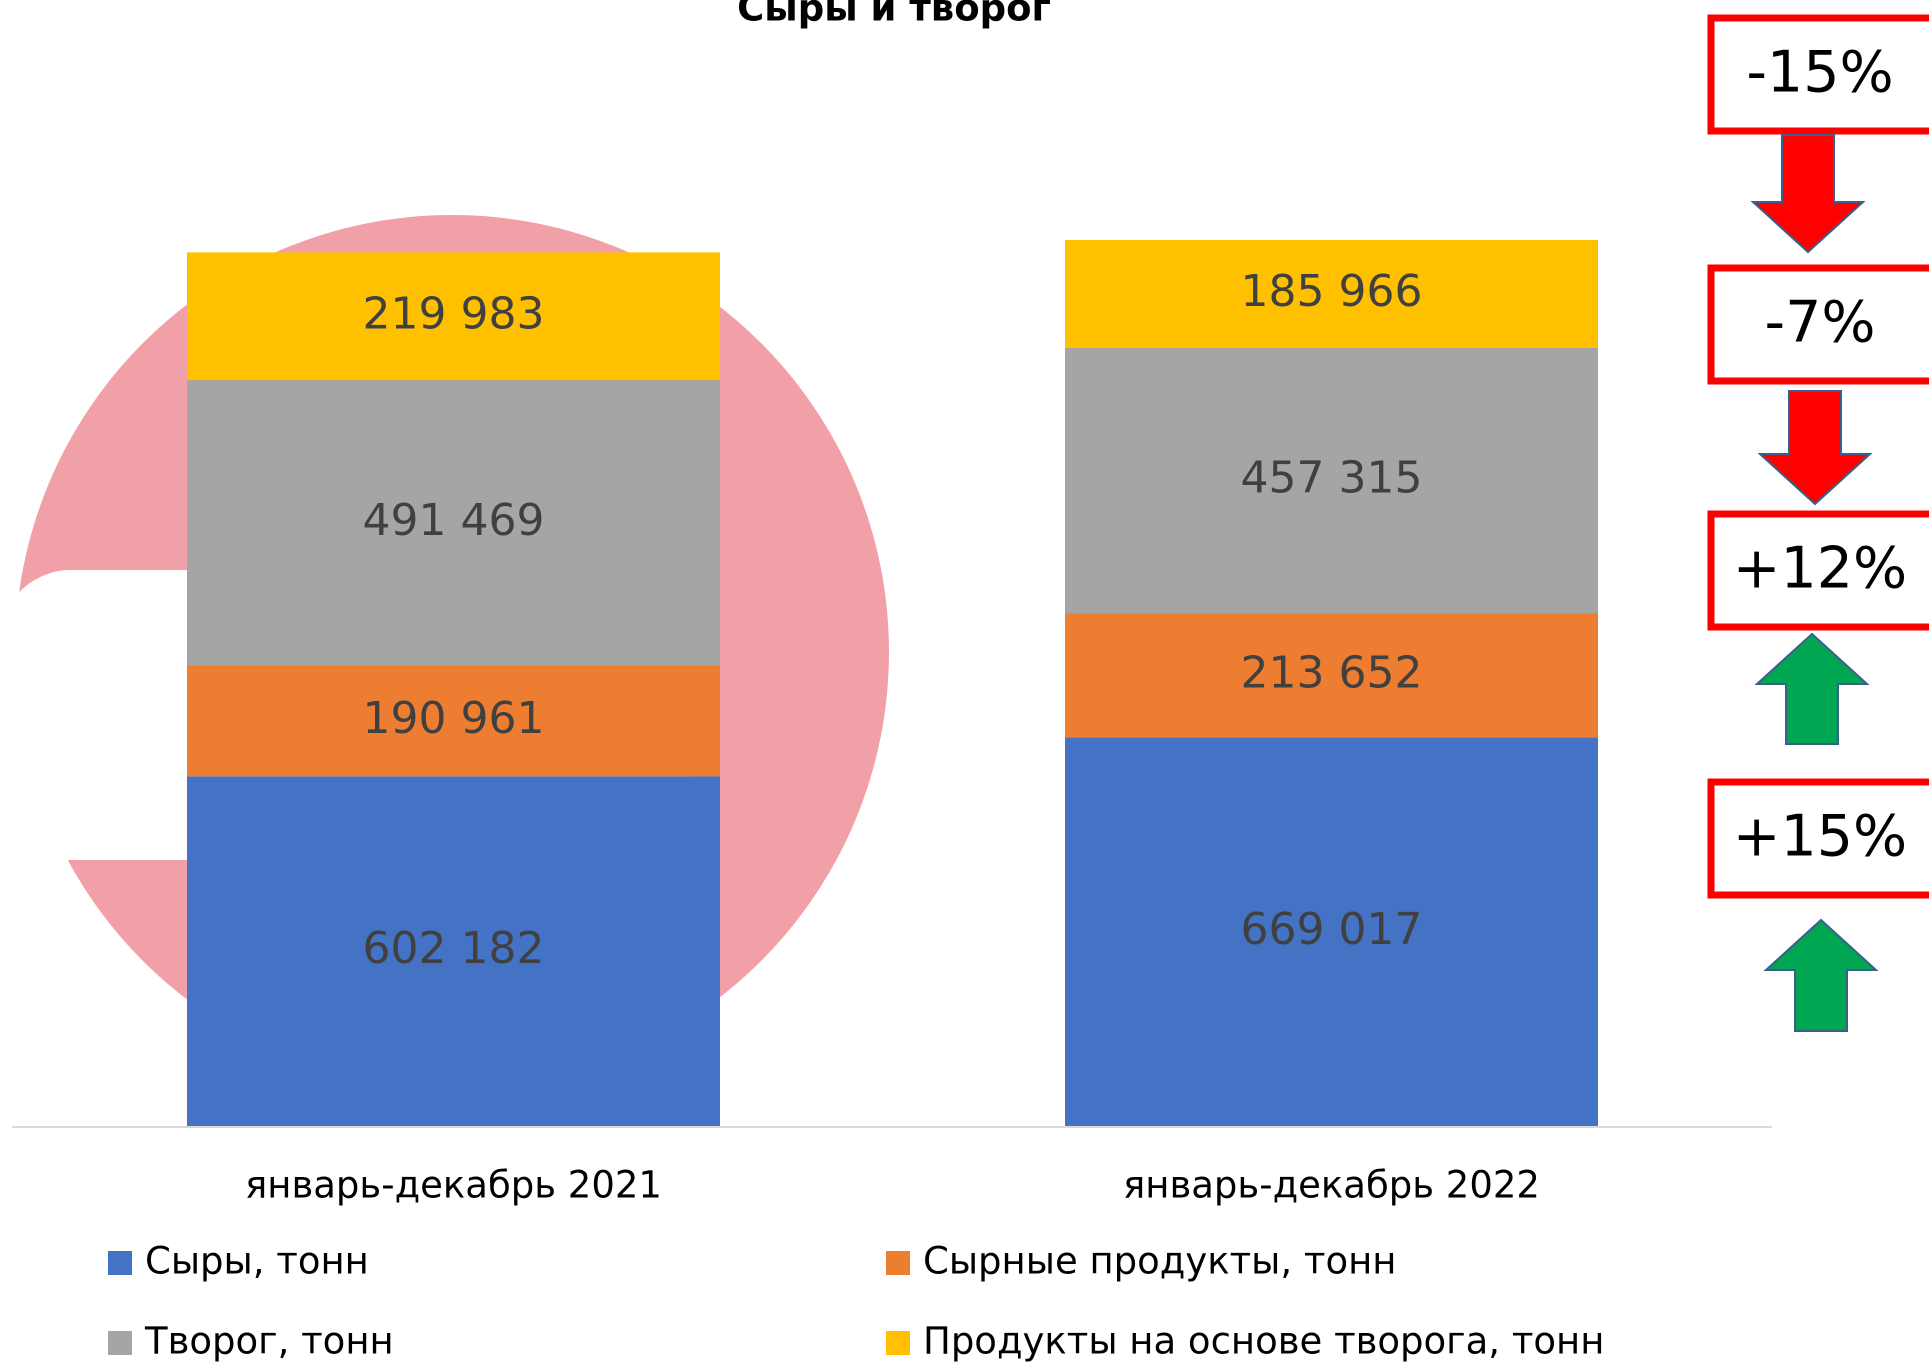 The image size is (1929, 1368). I want to click on value-label: 602 182, so click(454, 948).